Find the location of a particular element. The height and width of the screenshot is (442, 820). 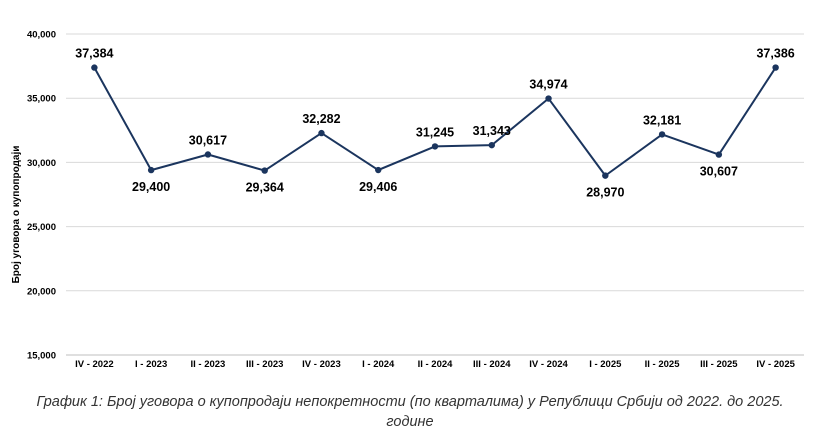

data-label: 28,970 is located at coordinates (605, 193).